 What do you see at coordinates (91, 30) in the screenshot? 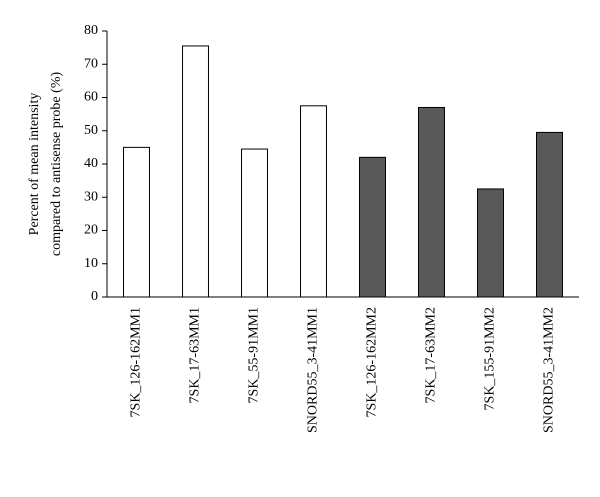
I see `y-tick-label: 80` at bounding box center [91, 30].